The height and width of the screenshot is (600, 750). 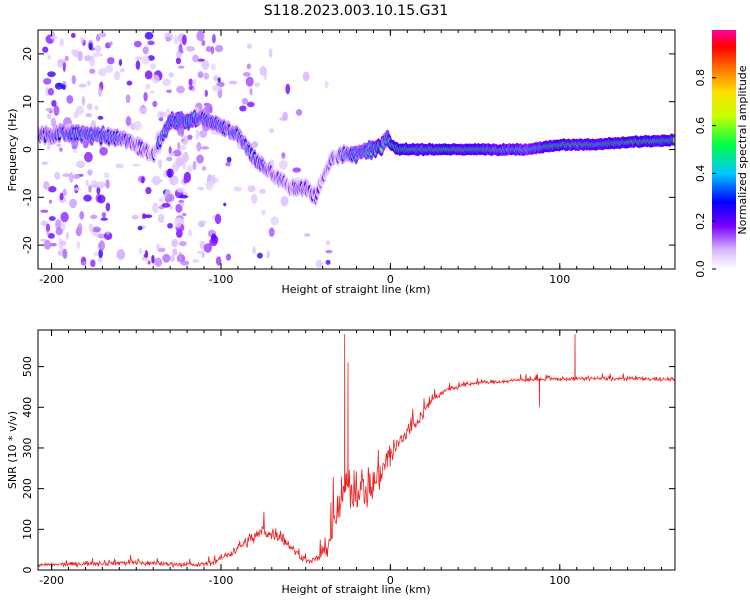 What do you see at coordinates (700, 269) in the screenshot?
I see `colorbar-tick-label: 0.0` at bounding box center [700, 269].